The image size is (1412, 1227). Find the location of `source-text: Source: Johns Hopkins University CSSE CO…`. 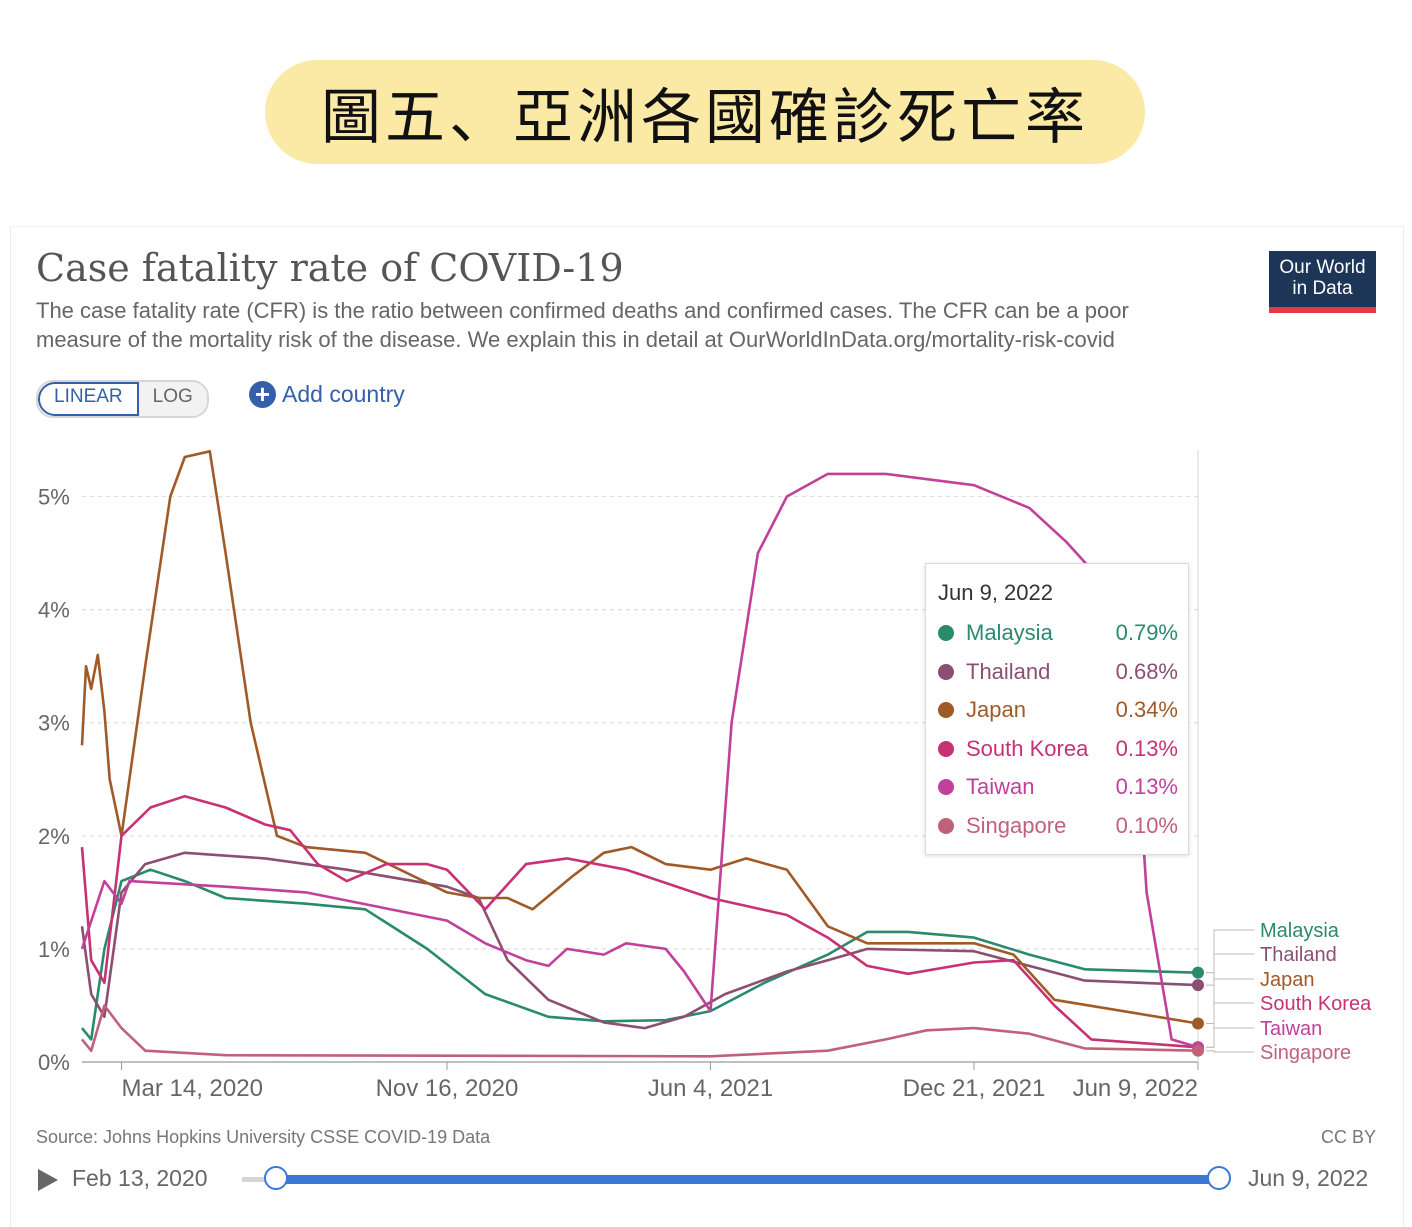

source-text: Source: Johns Hopkins University CSSE CO… is located at coordinates (263, 1137).